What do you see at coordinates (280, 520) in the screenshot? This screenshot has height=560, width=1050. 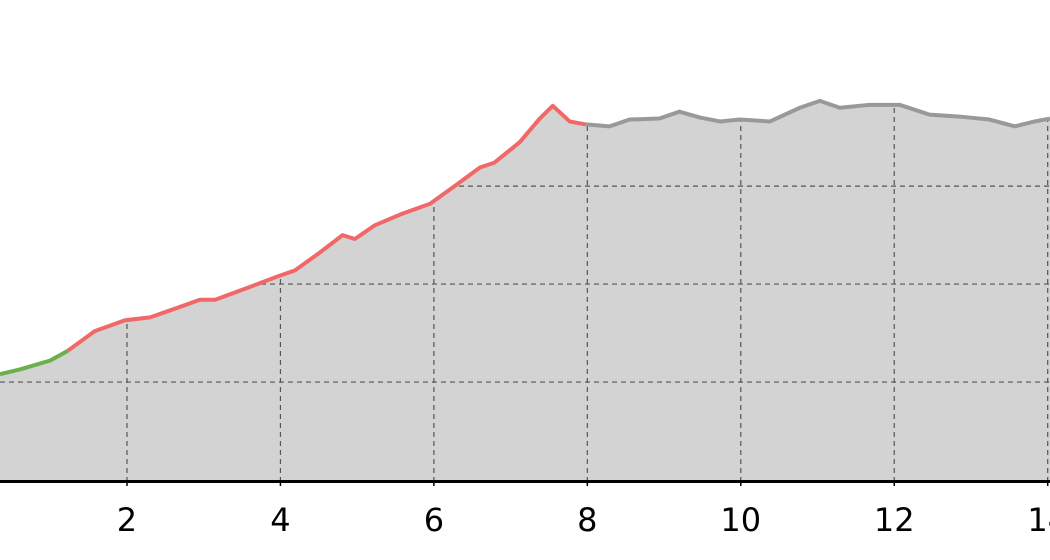 I see `x-tick-label: 4` at bounding box center [280, 520].